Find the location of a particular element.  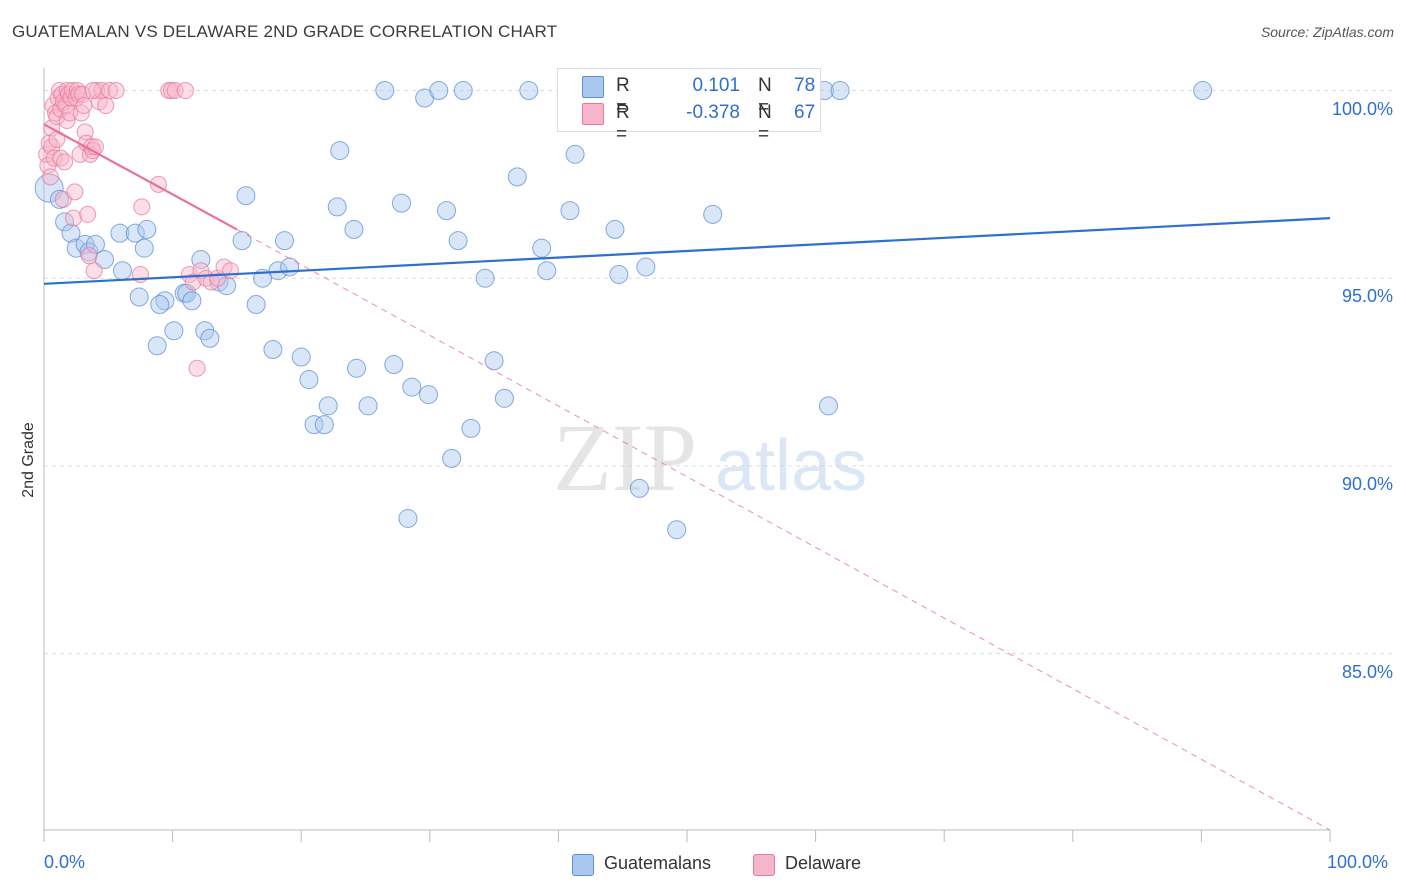

y-tick-label: 100.0% is located at coordinates (1362, 108).